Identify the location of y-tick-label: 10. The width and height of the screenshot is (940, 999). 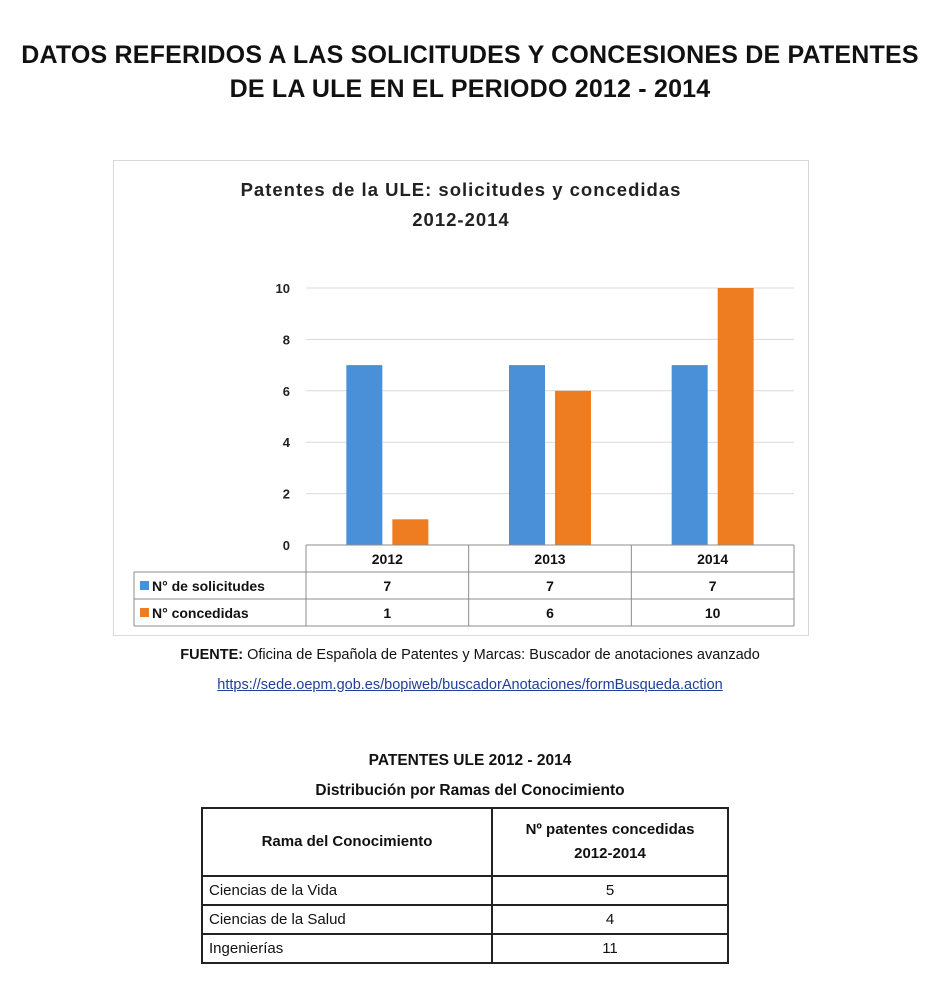
(283, 288).